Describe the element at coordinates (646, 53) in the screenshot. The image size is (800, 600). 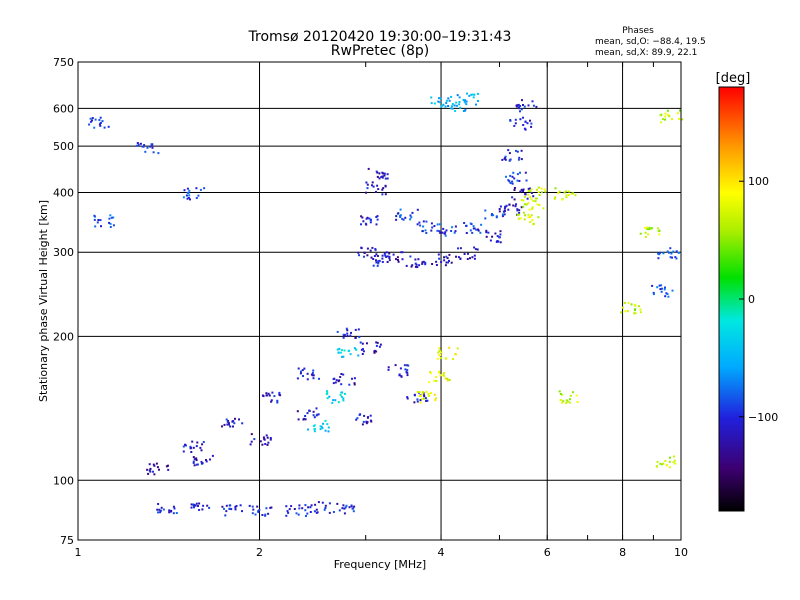
I see `stats-x-mode: mean, sd,X: 89.9, 22.1` at that location.